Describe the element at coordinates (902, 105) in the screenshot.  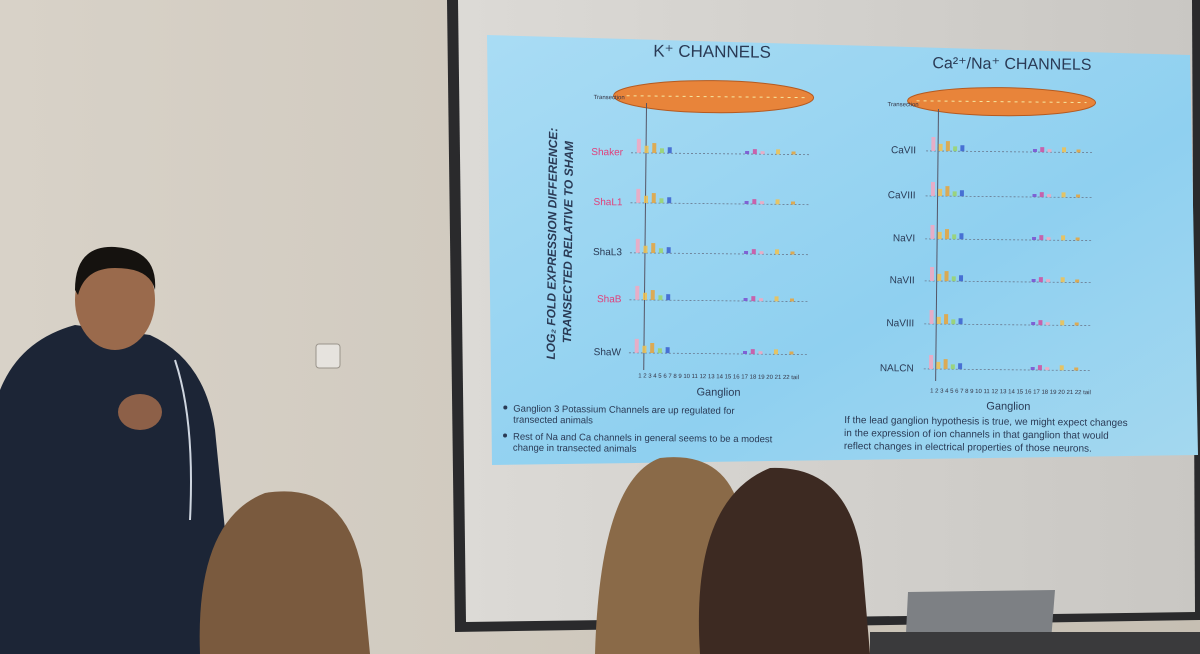
I see `transection-label: Transection` at that location.